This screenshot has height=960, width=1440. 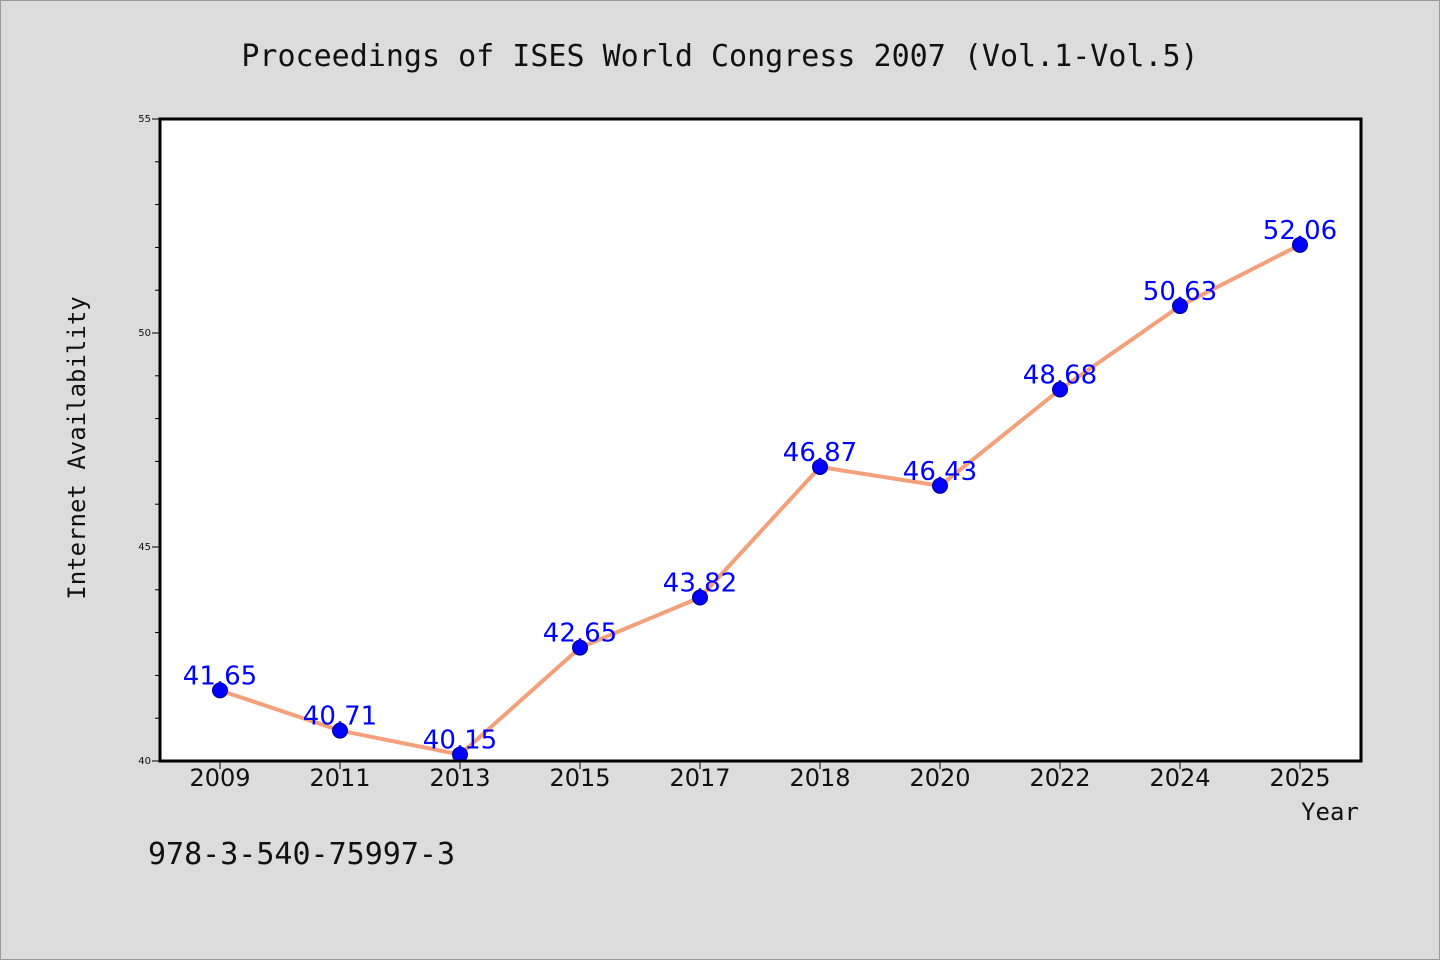 What do you see at coordinates (1179, 778) in the screenshot?
I see `x-tick-label: 2024` at bounding box center [1179, 778].